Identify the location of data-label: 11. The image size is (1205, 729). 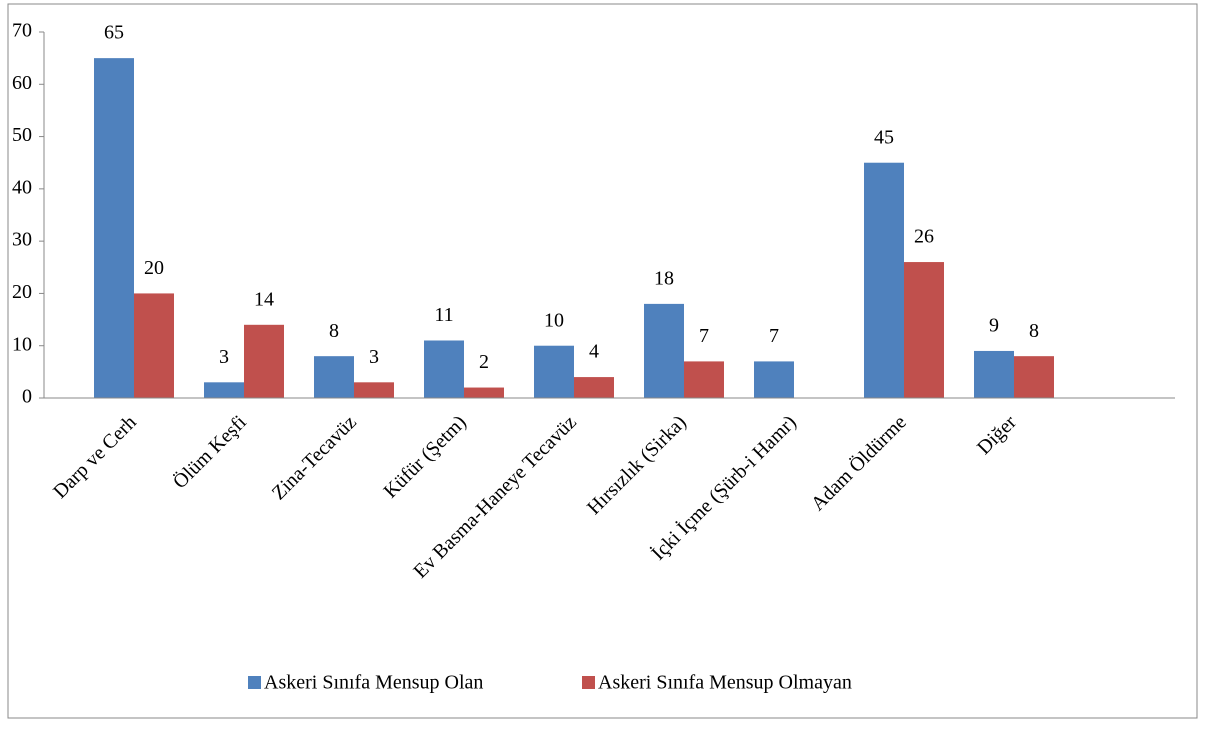
(443, 315).